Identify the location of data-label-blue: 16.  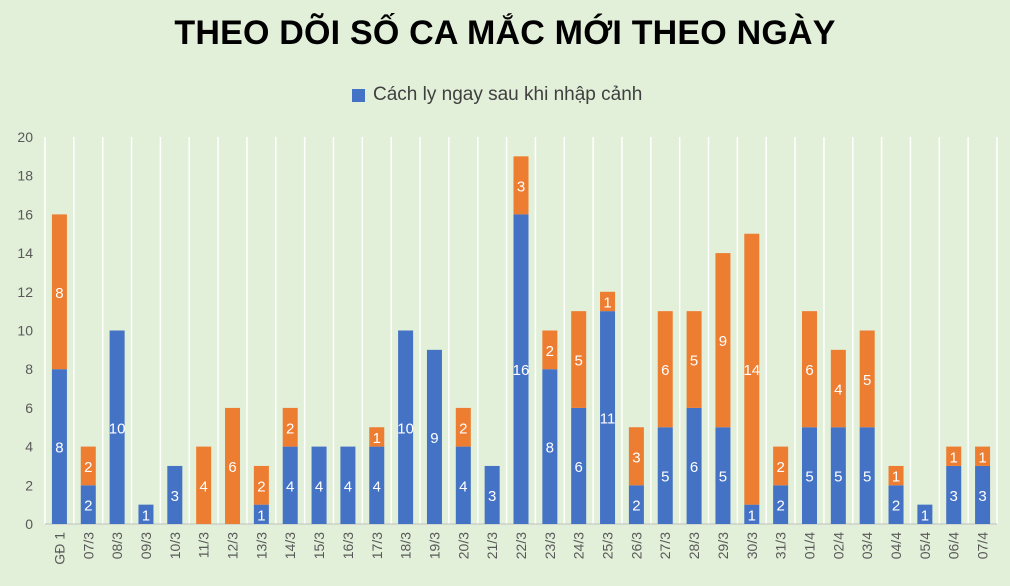
(521, 370).